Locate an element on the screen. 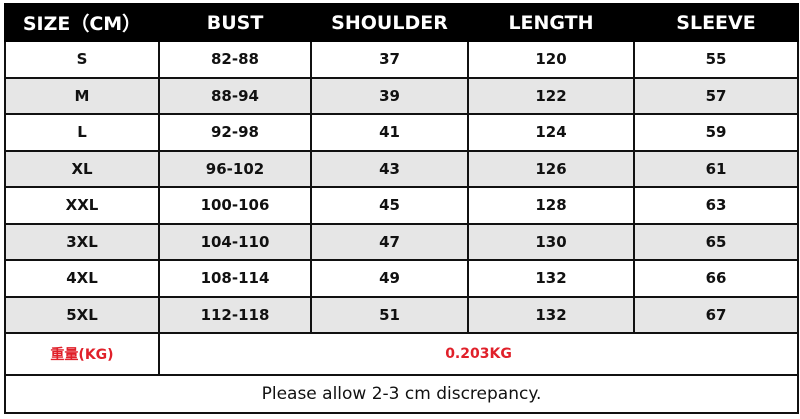 Image resolution: width=800 pixels, height=419 pixels. column-header: BUST is located at coordinates (235, 22).